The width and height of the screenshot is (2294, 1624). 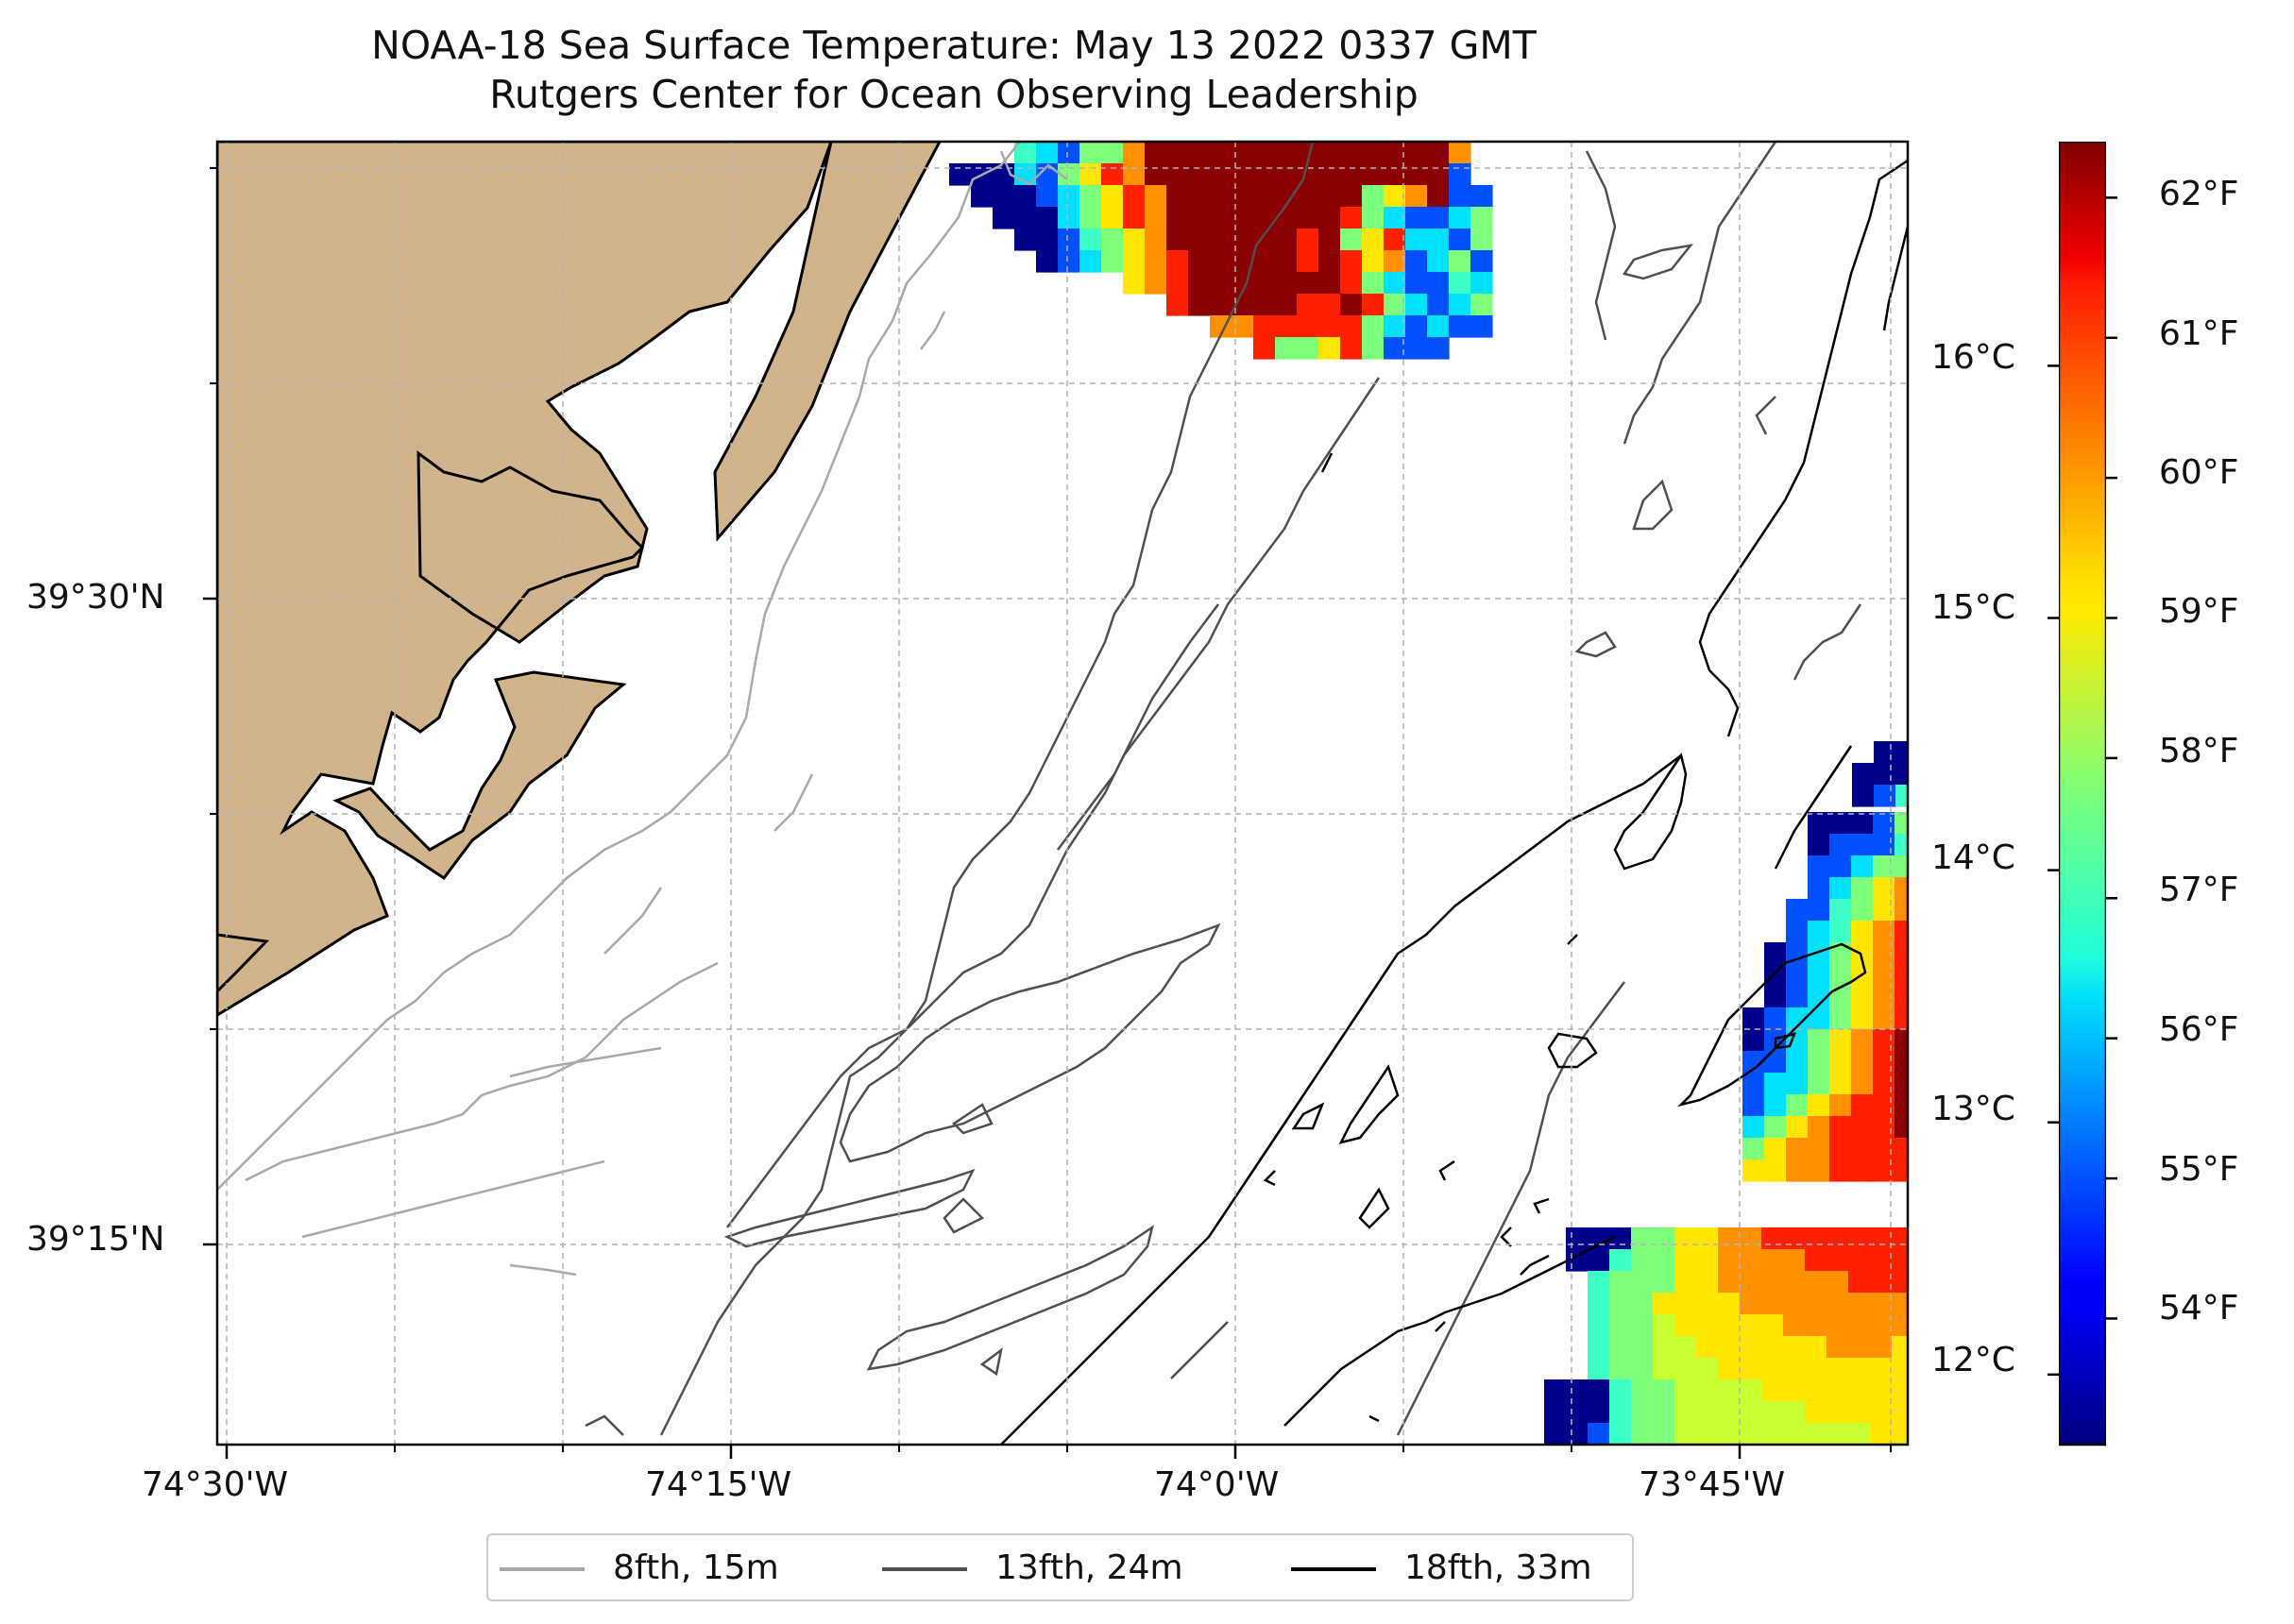 What do you see at coordinates (1089, 1567) in the screenshot?
I see `legend-label-13fth: 13fth, 24m` at bounding box center [1089, 1567].